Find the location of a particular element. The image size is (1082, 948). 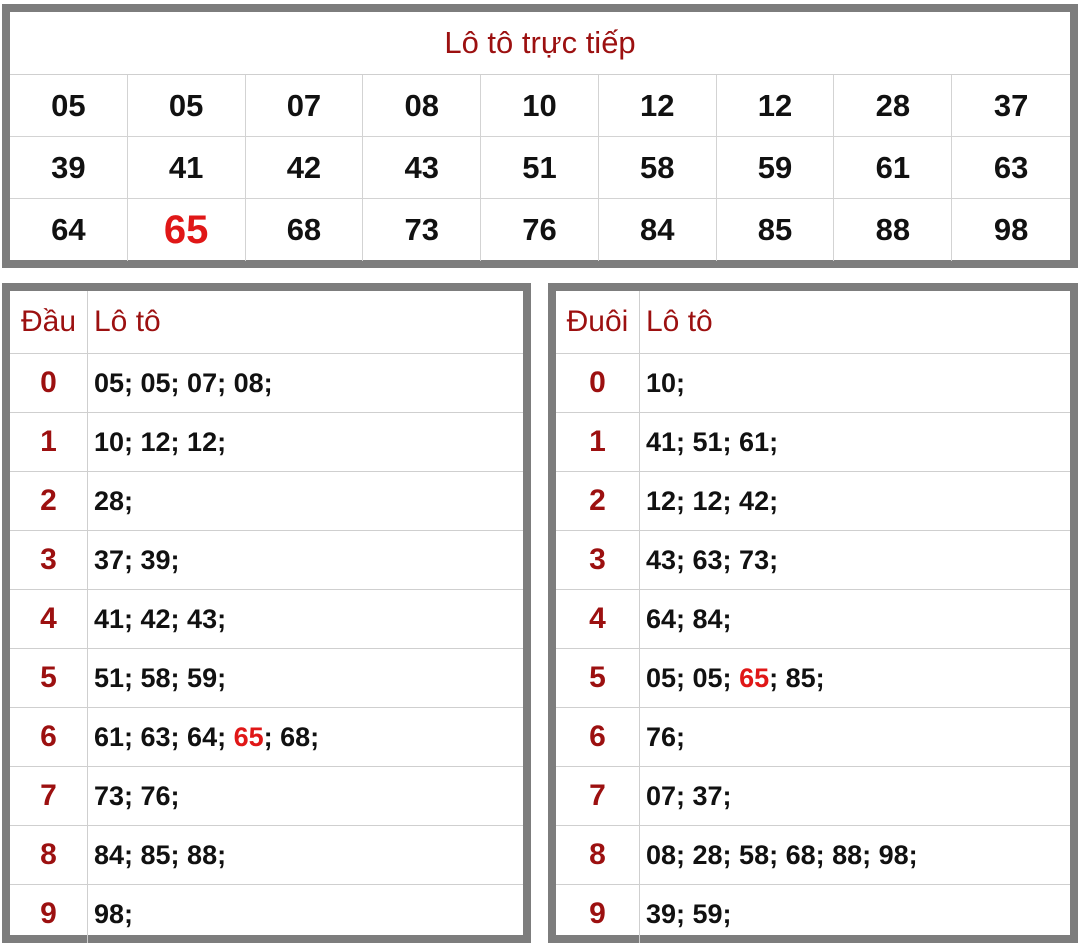

table-row: 0 10; is located at coordinates (813, 383).